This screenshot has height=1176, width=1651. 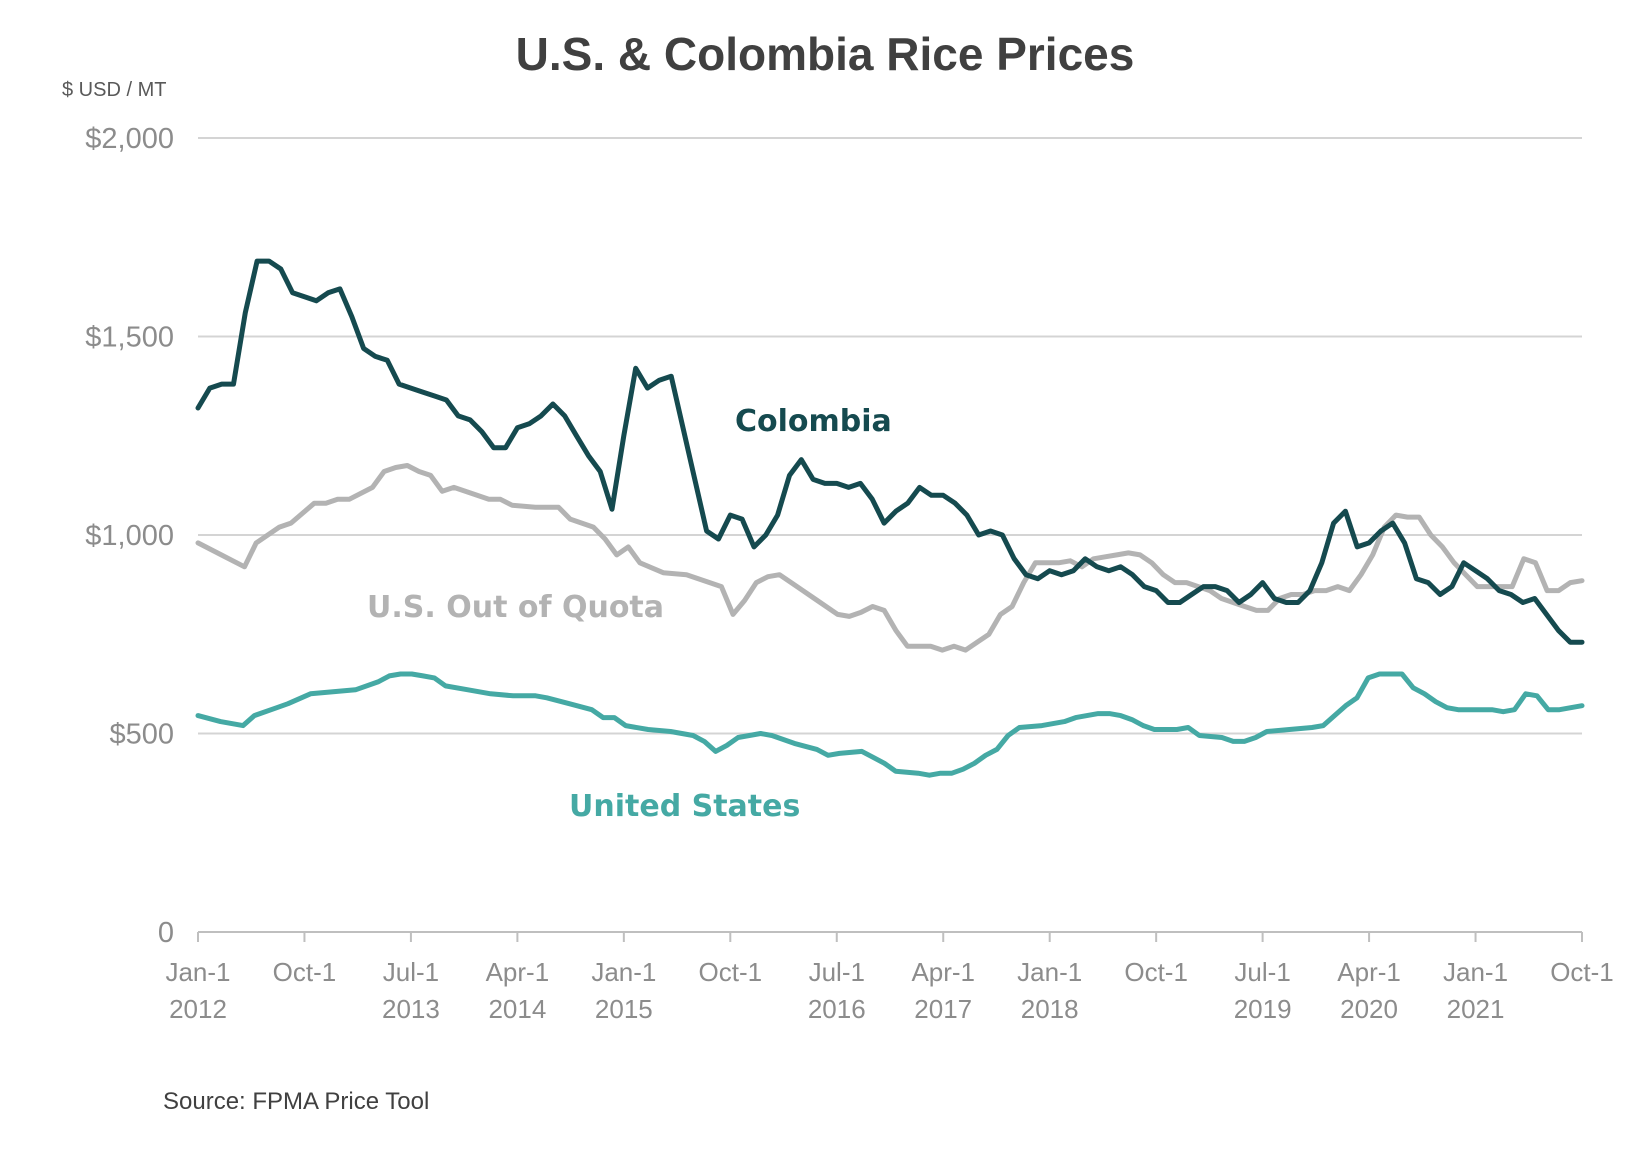 I want to click on x-tick-year-label: 2021, so click(x=1476, y=1009).